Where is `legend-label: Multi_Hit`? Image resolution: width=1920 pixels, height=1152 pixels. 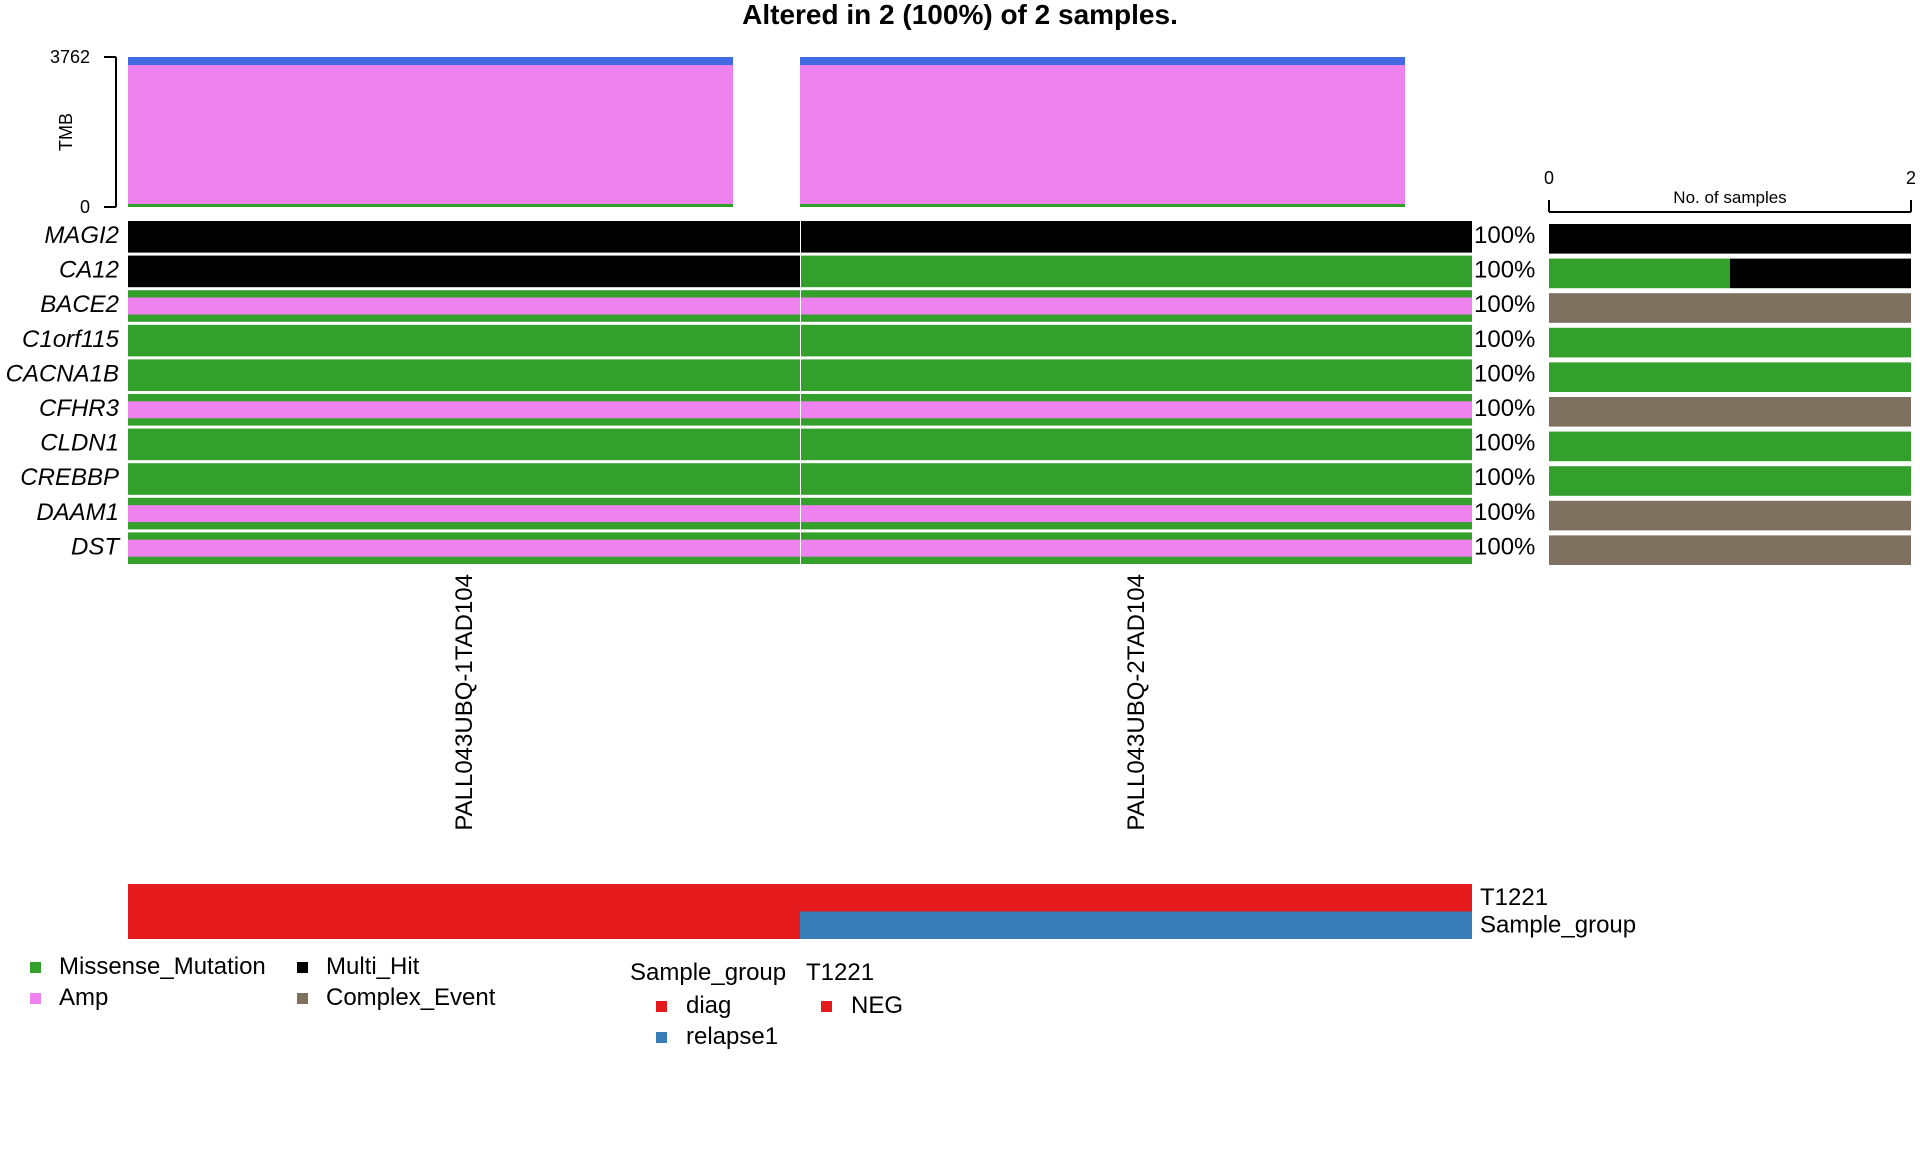
legend-label: Multi_Hit is located at coordinates (373, 966).